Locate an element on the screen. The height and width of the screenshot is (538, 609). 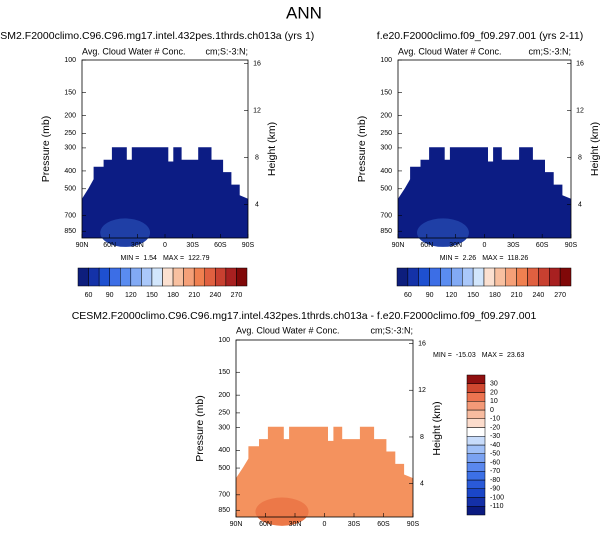
min-value: 2.26 is located at coordinates (470, 258).